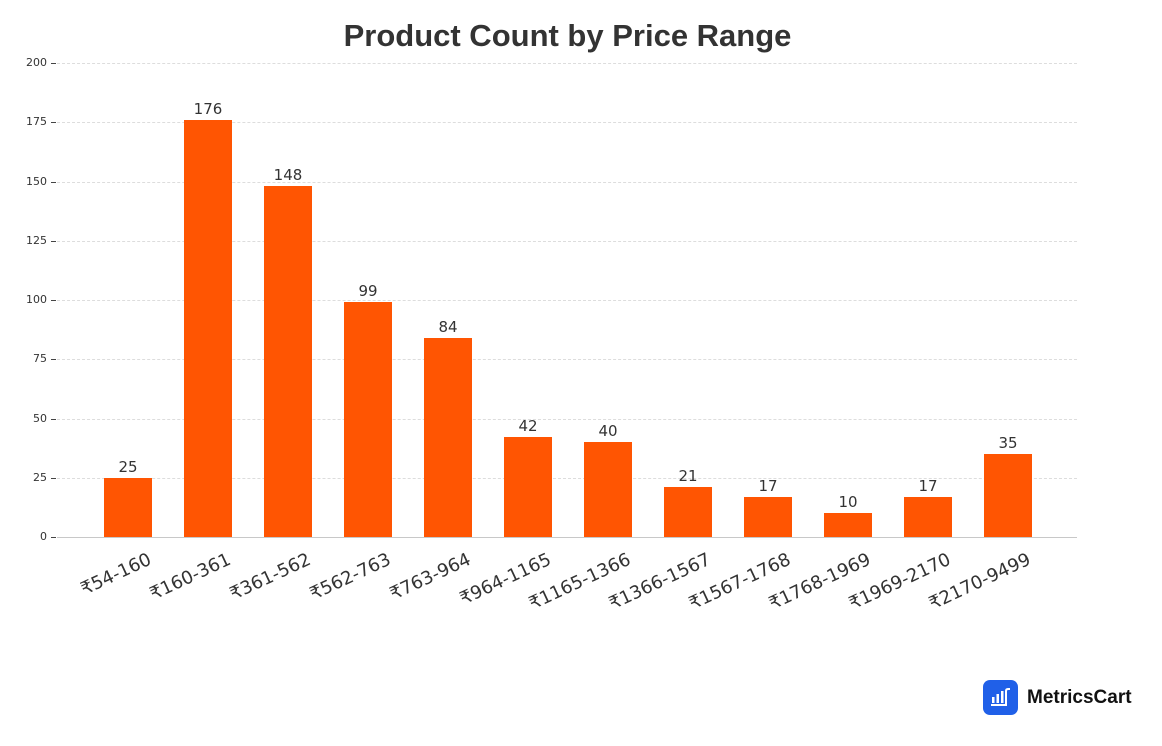 Image resolution: width=1162 pixels, height=746 pixels. I want to click on bar-value-label: 25, so click(128, 466).